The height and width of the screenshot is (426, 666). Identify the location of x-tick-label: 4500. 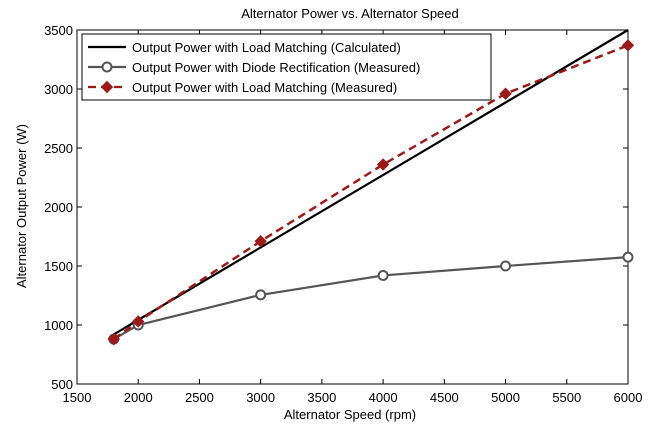
(444, 397).